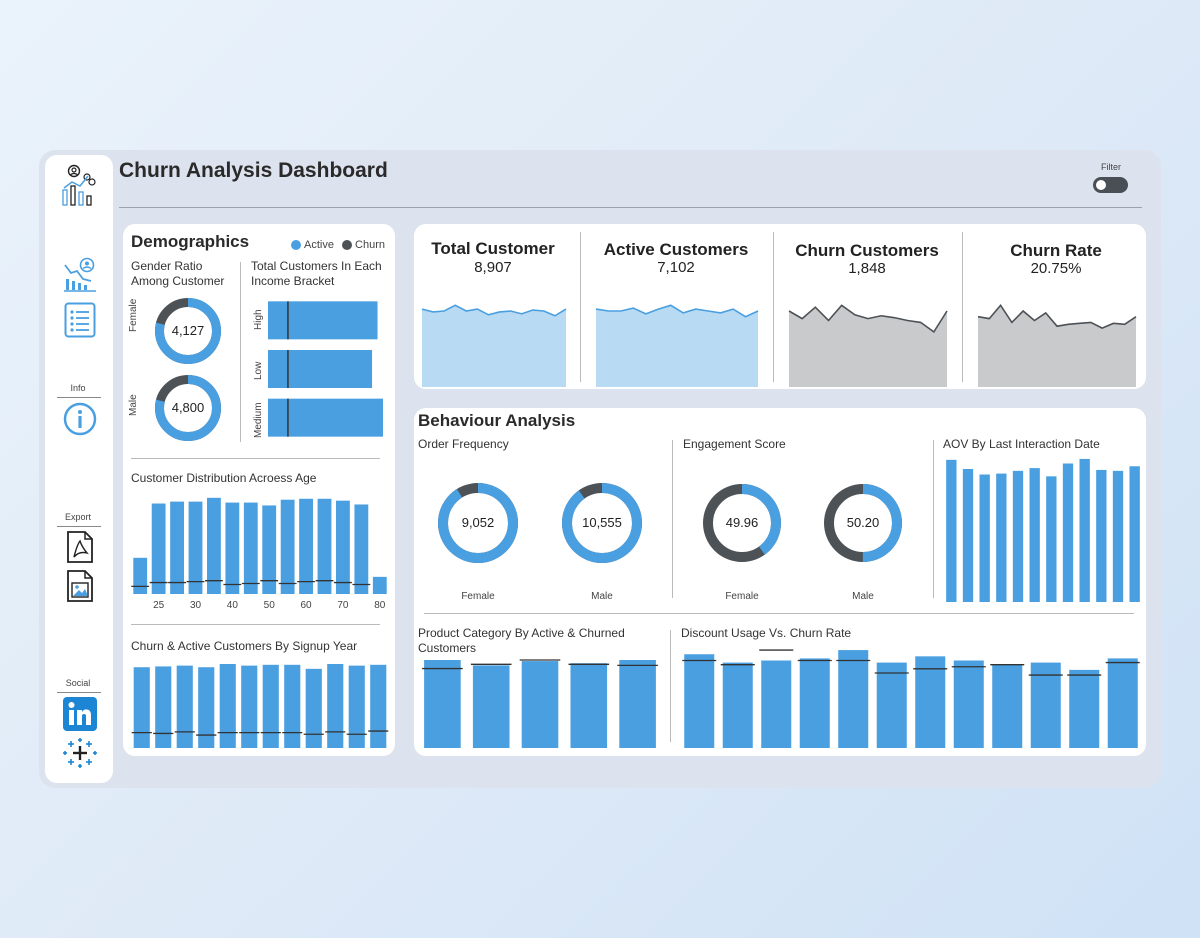 The height and width of the screenshot is (938, 1200). What do you see at coordinates (867, 268) in the screenshot?
I see `kpi-churn-value: 1,848` at bounding box center [867, 268].